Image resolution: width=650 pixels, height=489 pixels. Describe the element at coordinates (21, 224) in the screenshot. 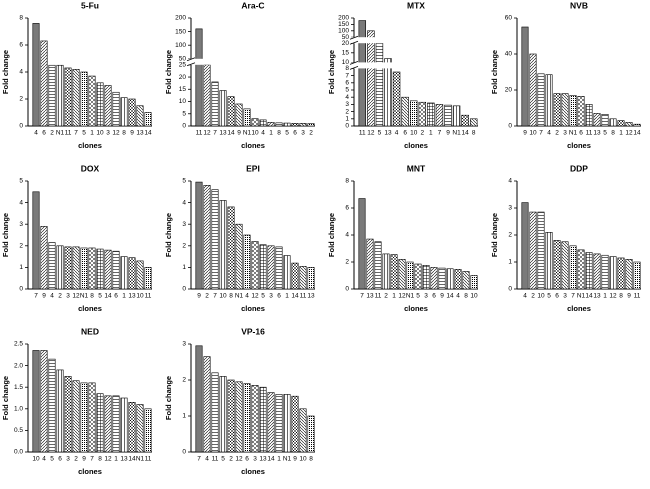

I see `y-tick-label: 3` at that location.